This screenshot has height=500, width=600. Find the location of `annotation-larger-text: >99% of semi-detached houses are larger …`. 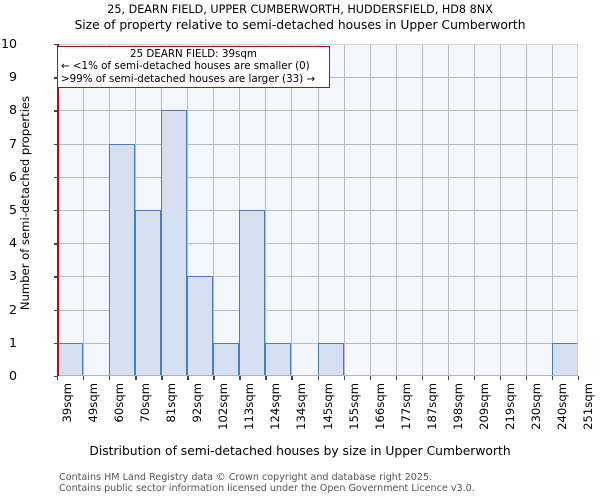

annotation-larger-text: >99% of semi-detached houses are larger … is located at coordinates (188, 78).